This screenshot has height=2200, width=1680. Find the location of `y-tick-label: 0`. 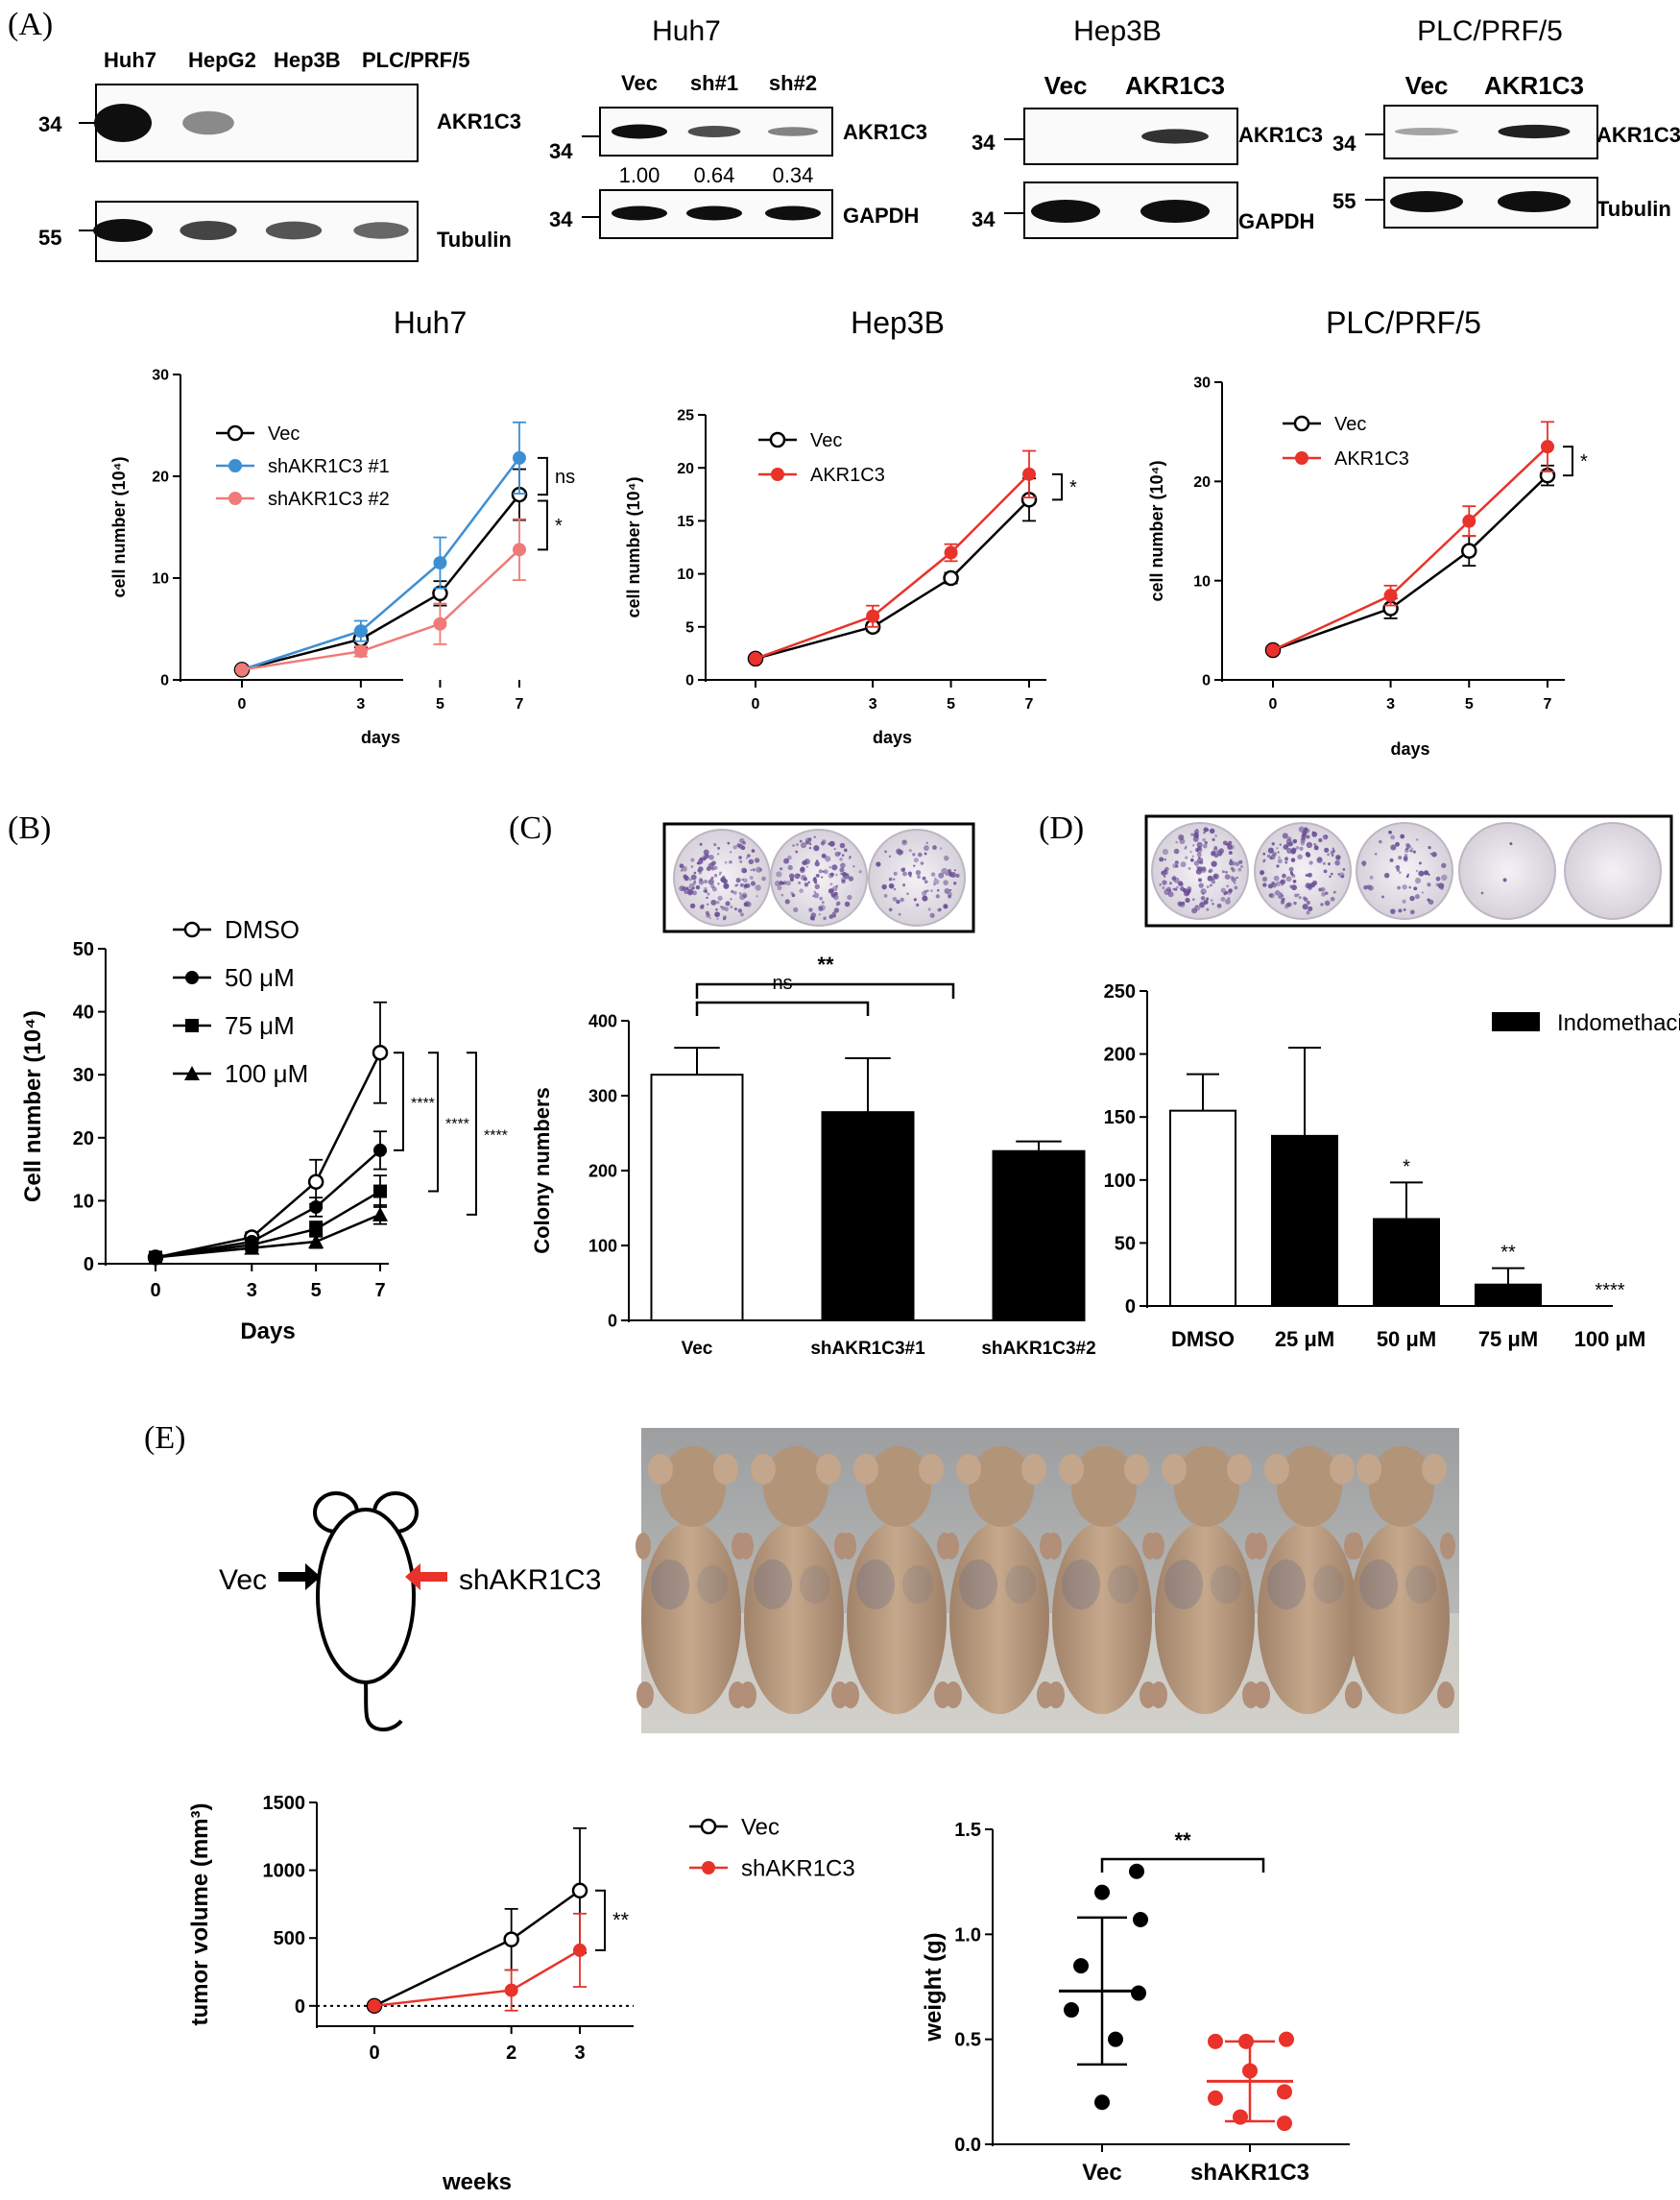

y-tick-label: 0 is located at coordinates (1206, 681).